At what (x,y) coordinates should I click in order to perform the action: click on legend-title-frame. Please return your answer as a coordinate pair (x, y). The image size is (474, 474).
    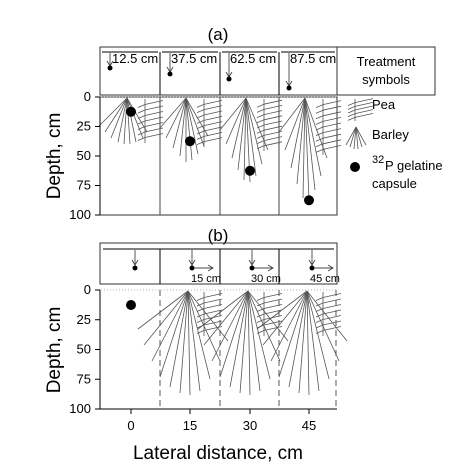
    Looking at the image, I should click on (386, 71).